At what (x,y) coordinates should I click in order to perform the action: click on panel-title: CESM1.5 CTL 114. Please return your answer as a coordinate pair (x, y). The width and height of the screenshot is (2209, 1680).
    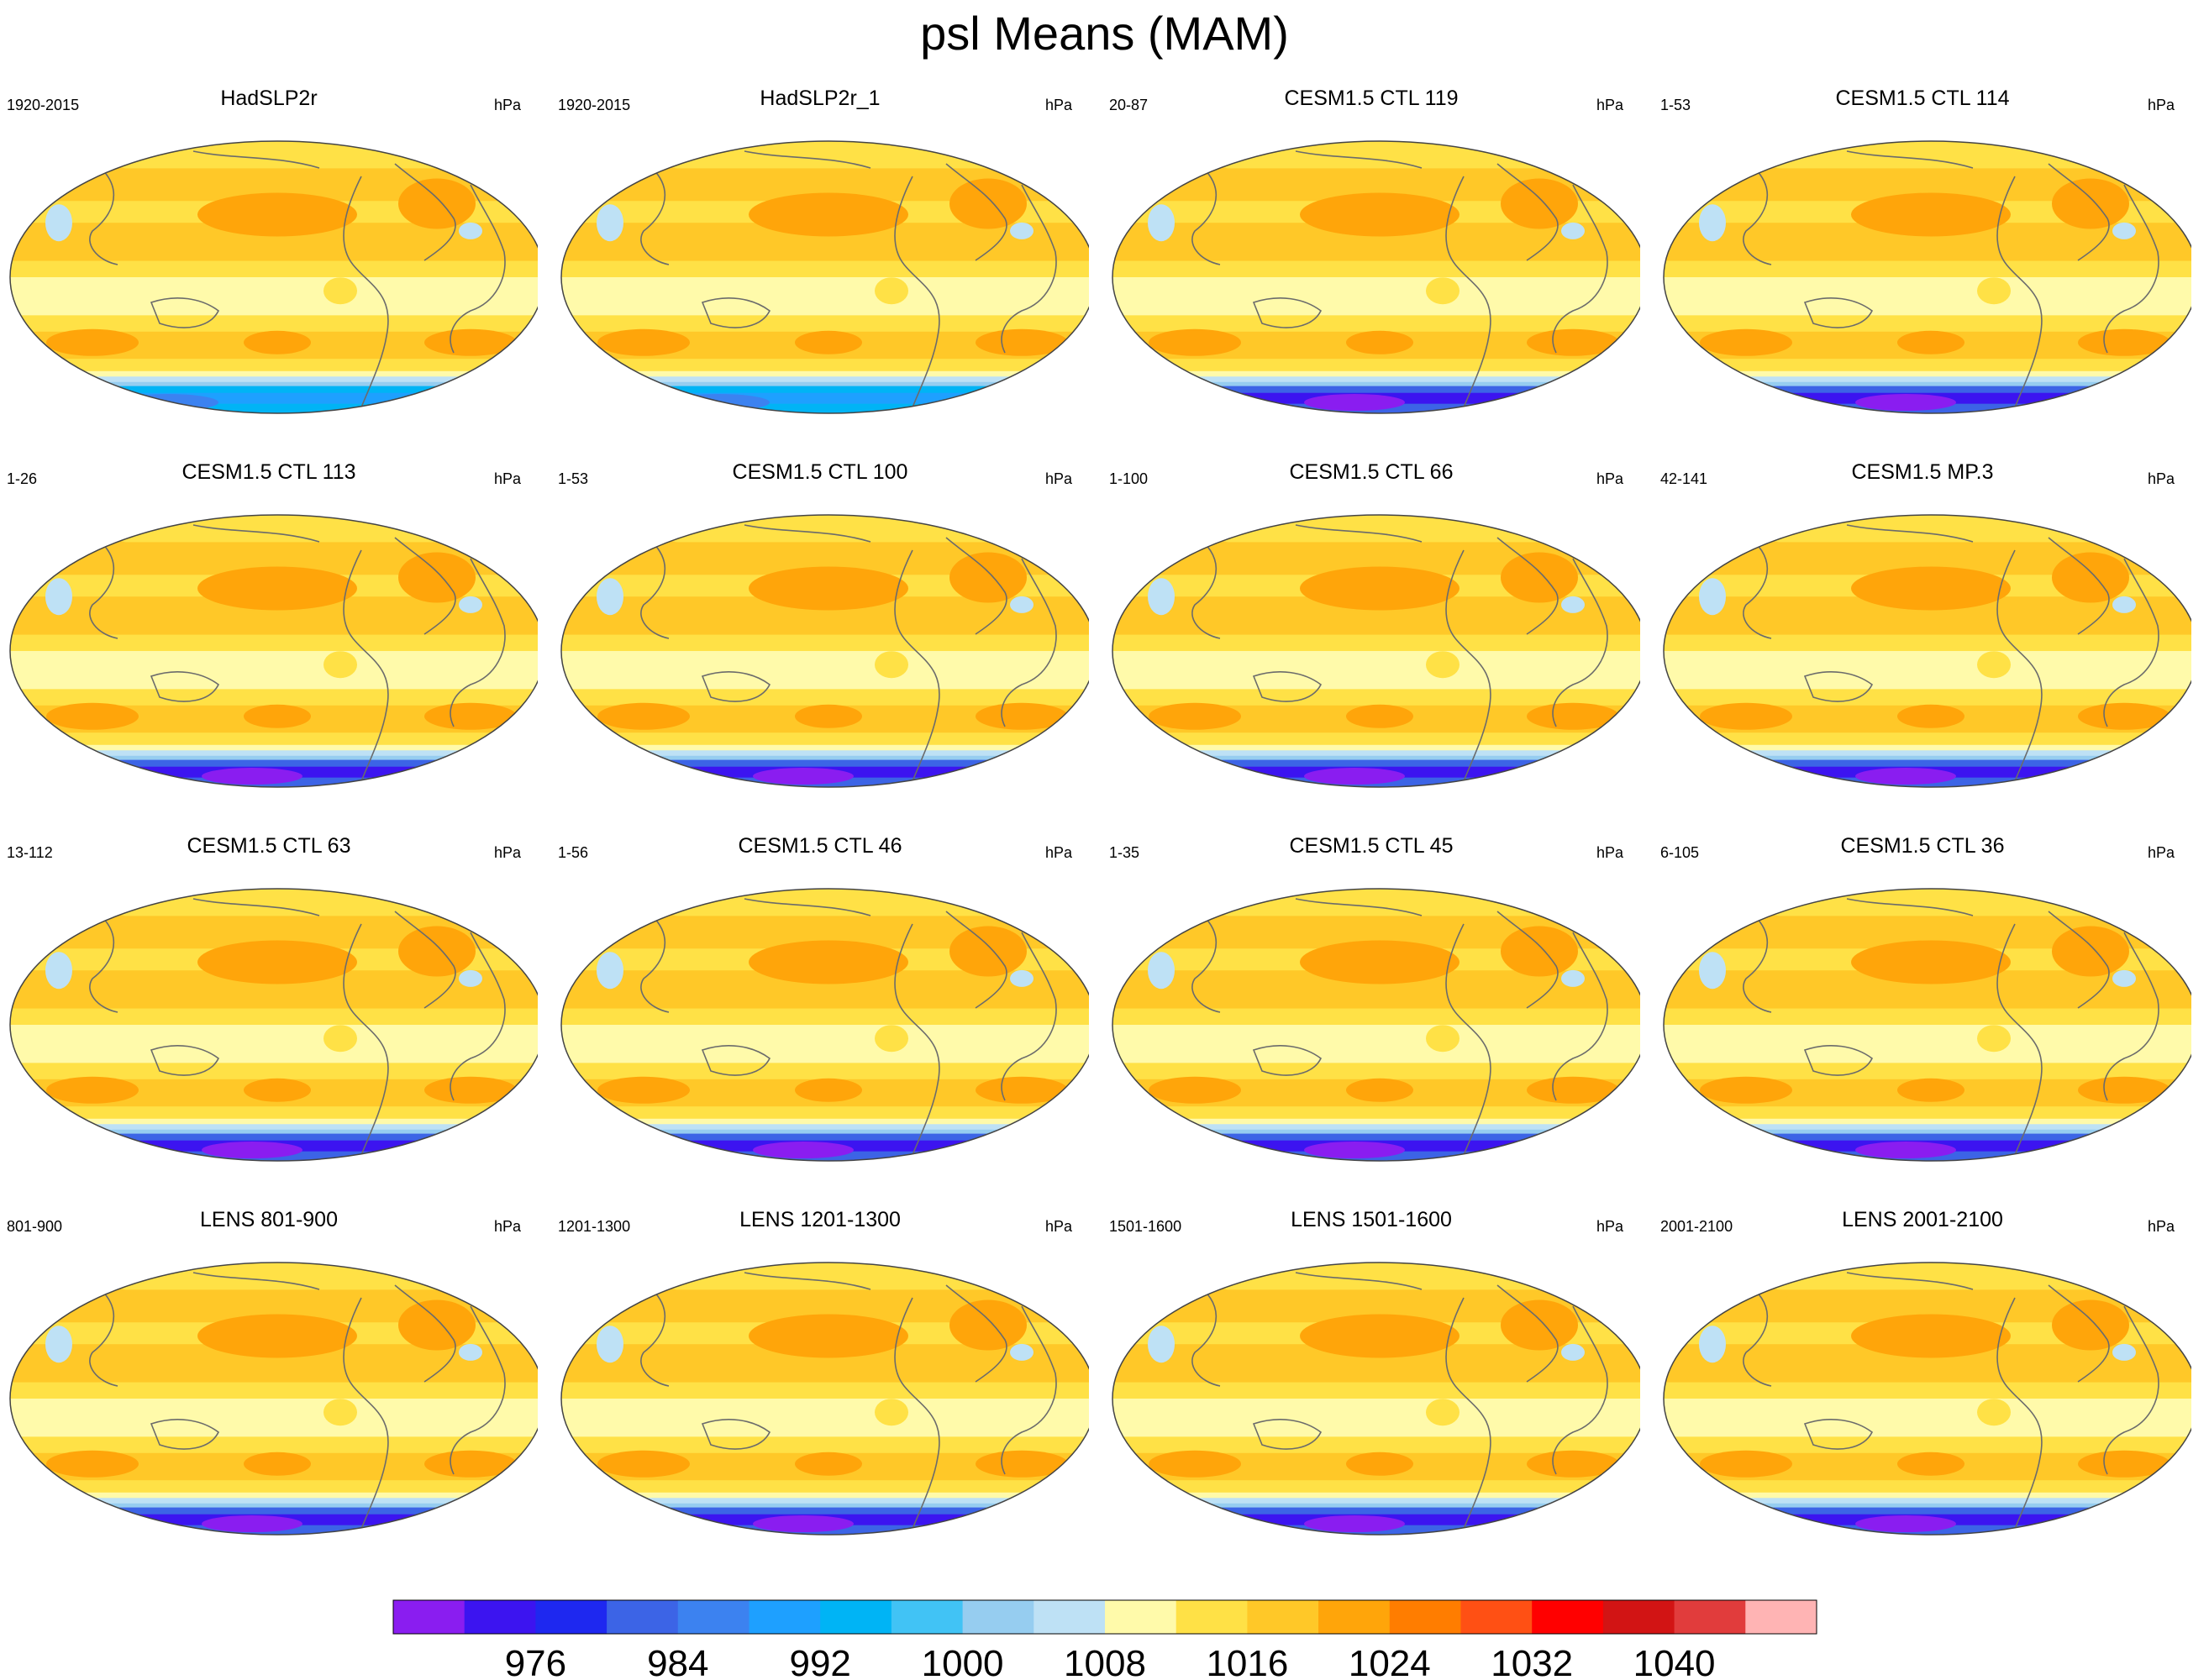
    Looking at the image, I should click on (1922, 98).